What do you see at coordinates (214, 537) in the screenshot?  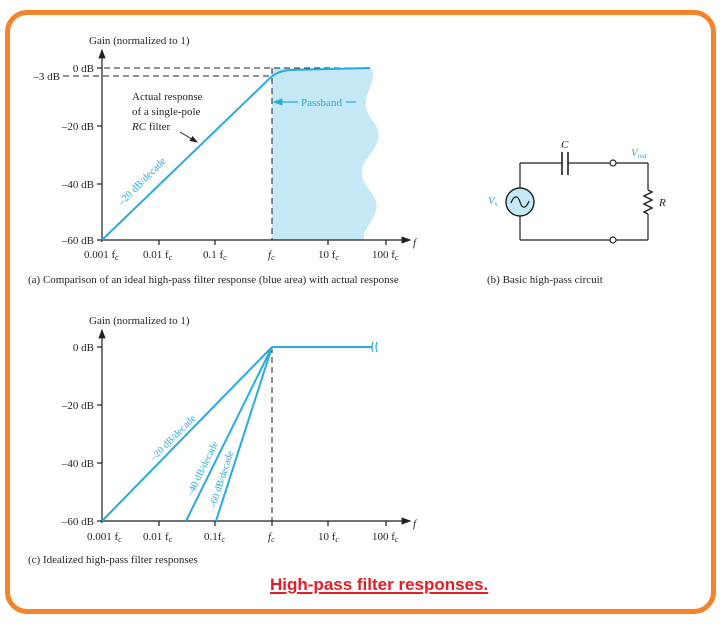 I see `x-tick-c-01fc: 0.1fc` at bounding box center [214, 537].